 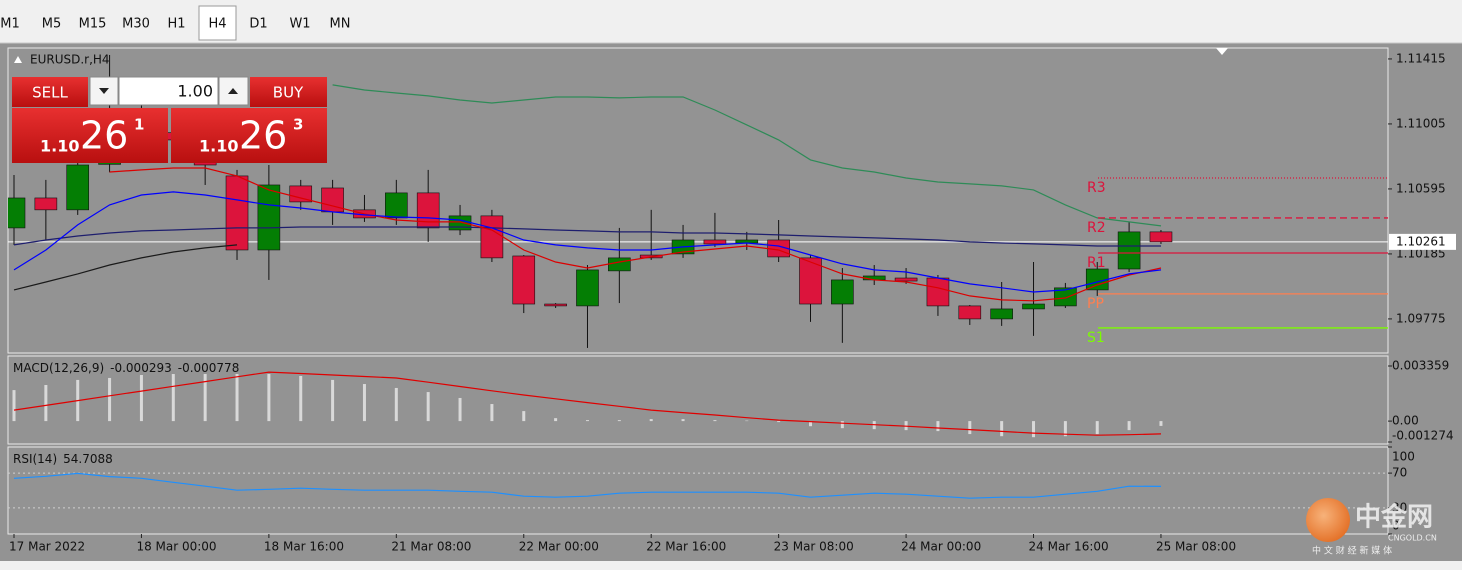 What do you see at coordinates (59, 146) in the screenshot?
I see `bid-big: 1.10` at bounding box center [59, 146].